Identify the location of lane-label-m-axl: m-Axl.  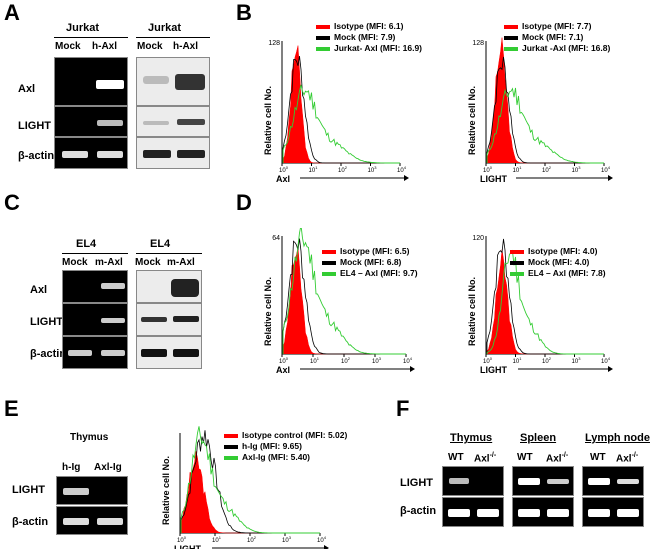
(109, 262).